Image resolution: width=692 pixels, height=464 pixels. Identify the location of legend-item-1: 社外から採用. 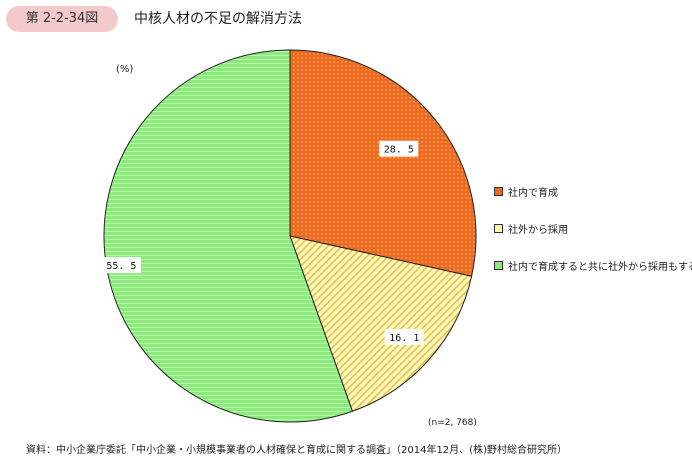
(593, 228).